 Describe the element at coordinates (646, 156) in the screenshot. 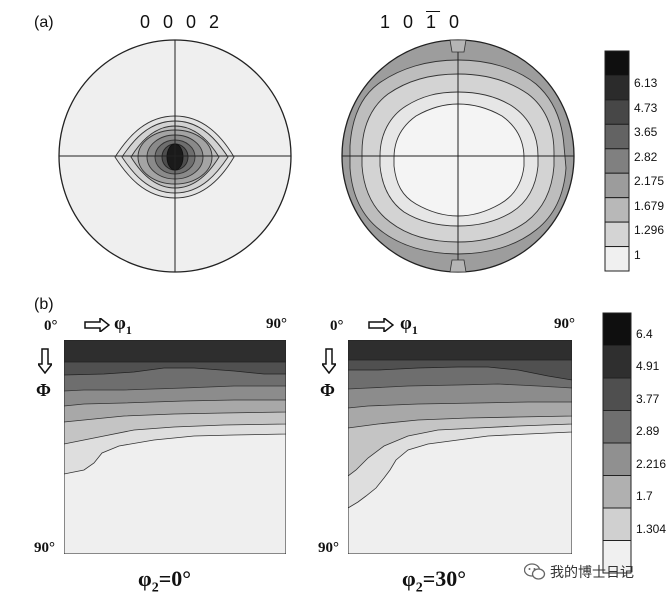

I see `legend-a-label-3: 2.82` at that location.